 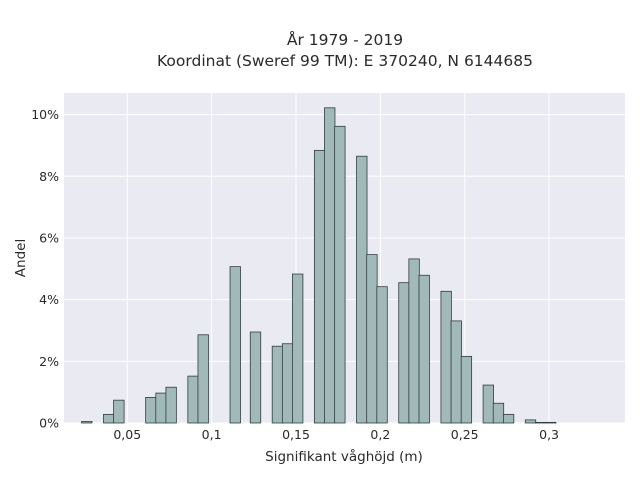 I want to click on y-tick-label: 10%, so click(x=45, y=114).